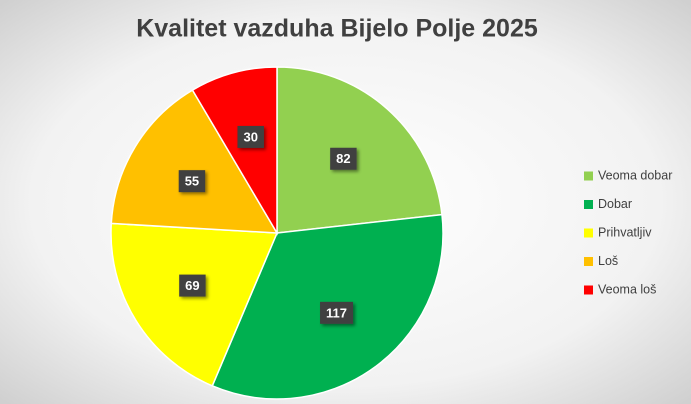 The image size is (691, 404). What do you see at coordinates (627, 289) in the screenshot?
I see `legend-label: Veoma loš` at bounding box center [627, 289].